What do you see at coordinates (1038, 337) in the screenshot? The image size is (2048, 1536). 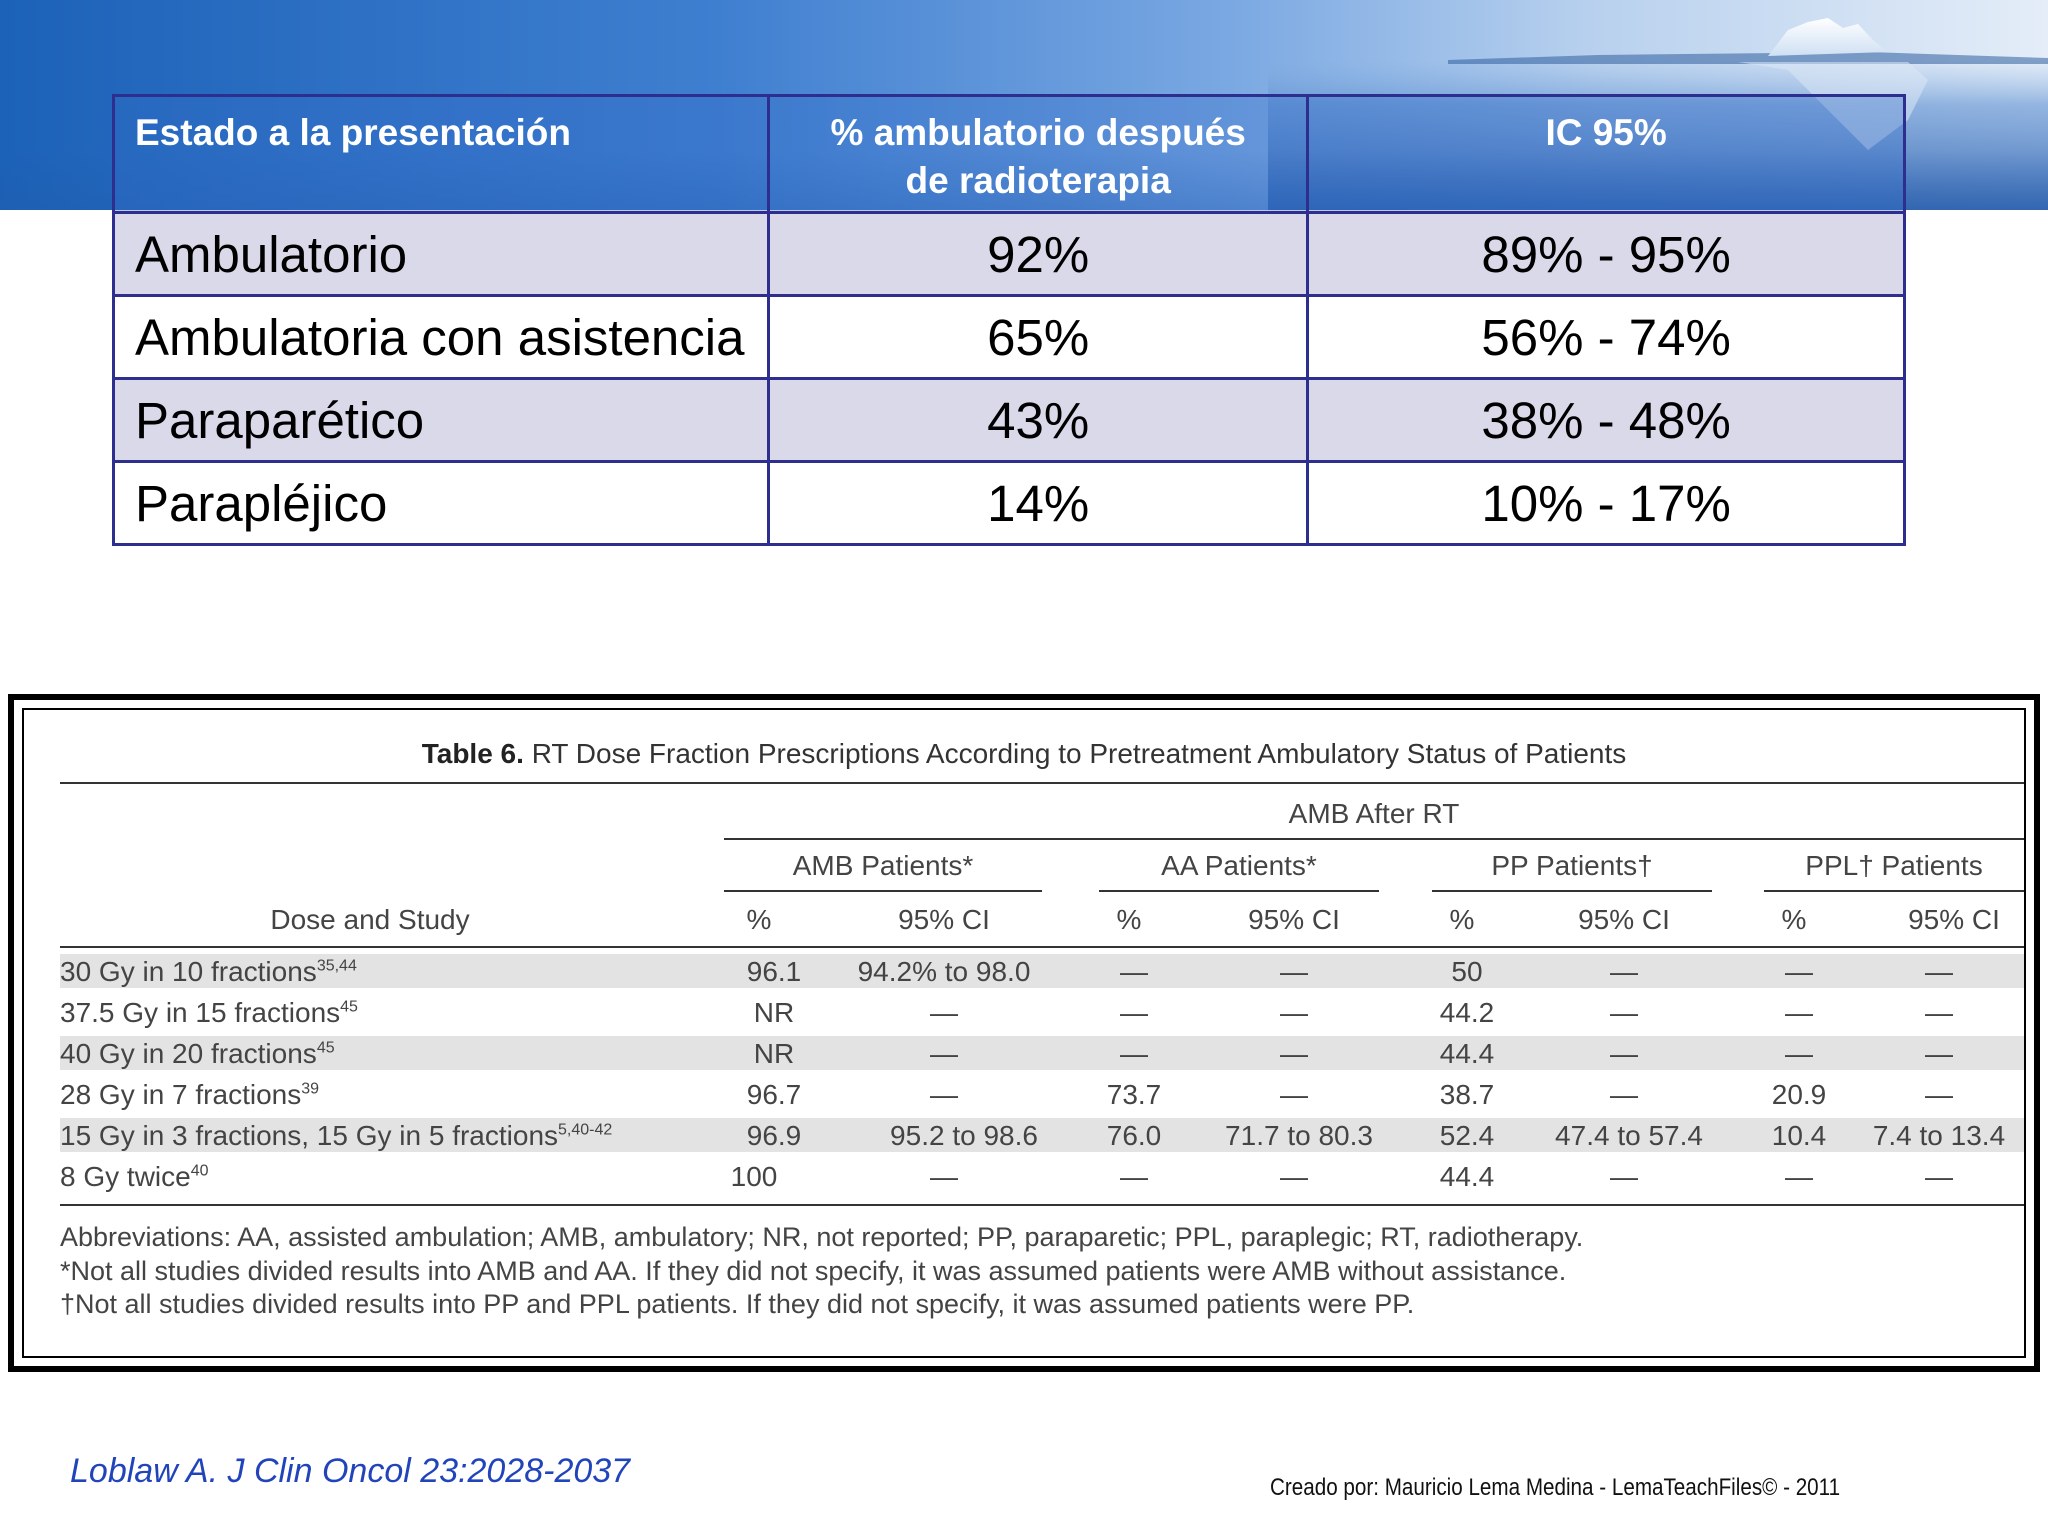 I see `cell-pct: 65%` at bounding box center [1038, 337].